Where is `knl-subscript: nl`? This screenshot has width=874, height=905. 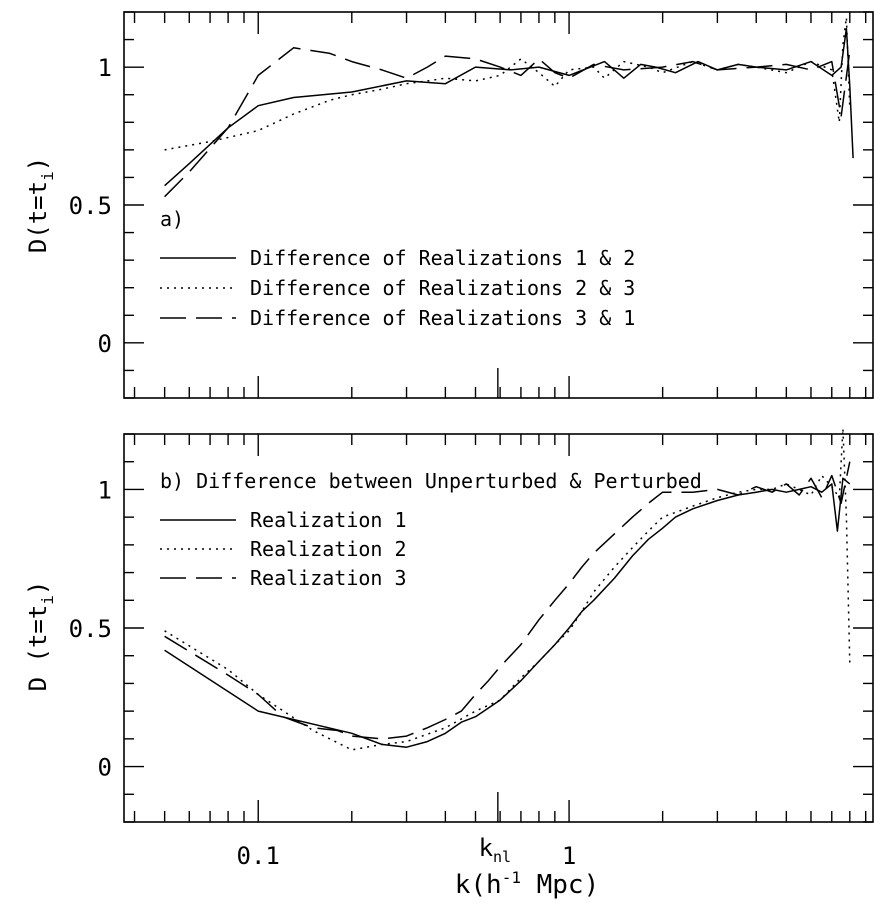
knl-subscript: nl is located at coordinates (502, 857).